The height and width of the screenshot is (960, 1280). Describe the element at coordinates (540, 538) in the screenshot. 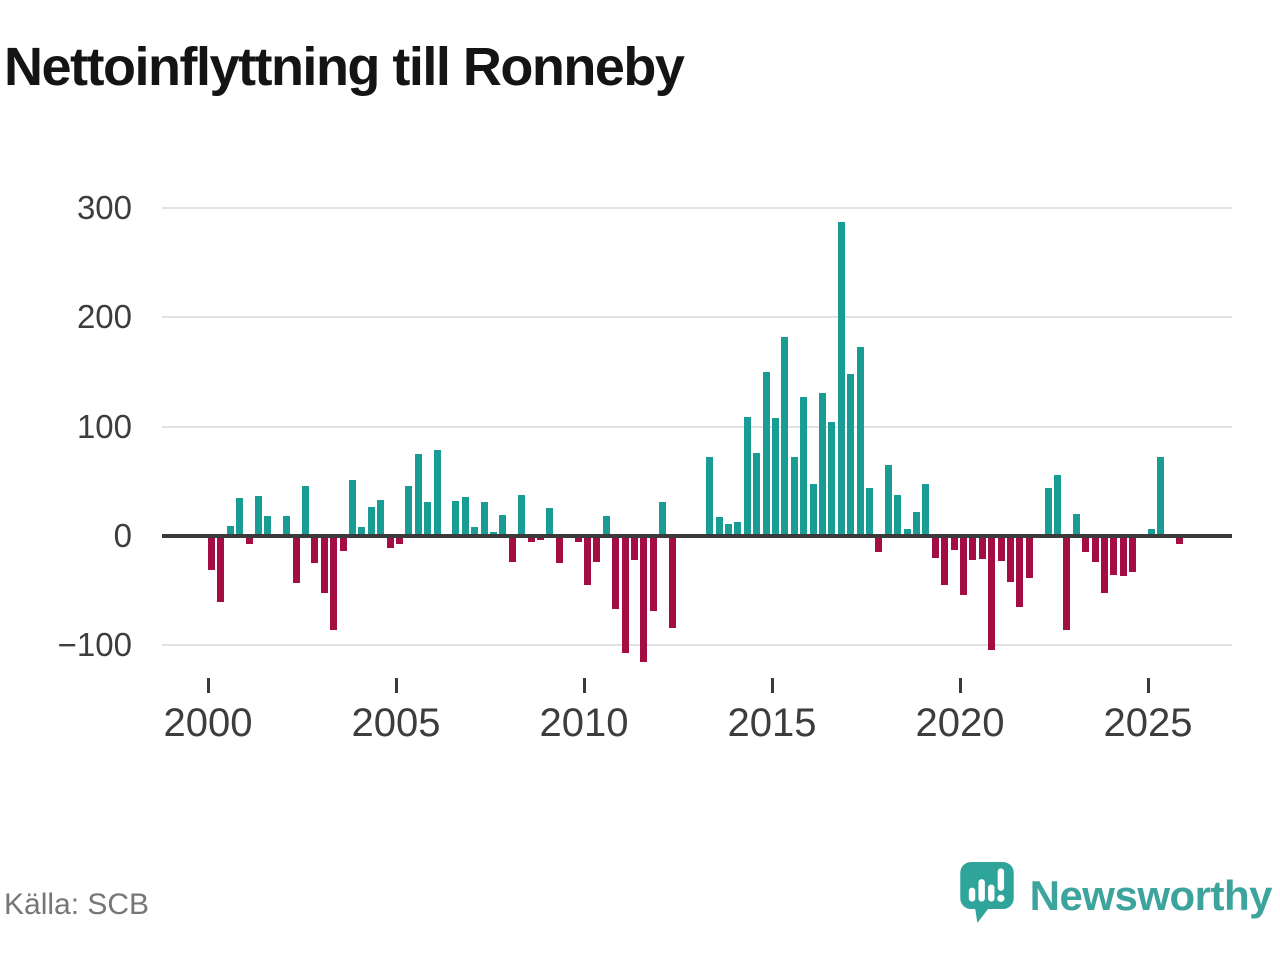

I see `chart-bar-2008Q4` at that location.